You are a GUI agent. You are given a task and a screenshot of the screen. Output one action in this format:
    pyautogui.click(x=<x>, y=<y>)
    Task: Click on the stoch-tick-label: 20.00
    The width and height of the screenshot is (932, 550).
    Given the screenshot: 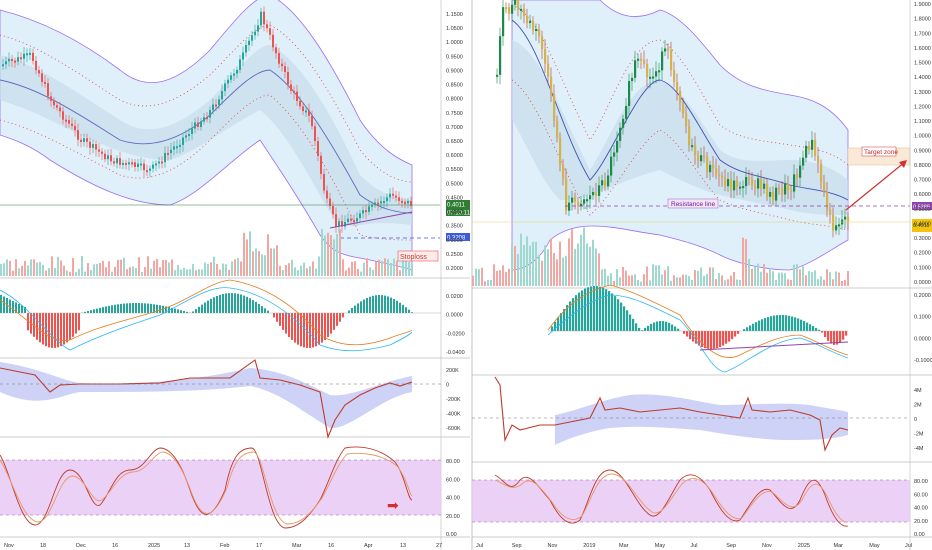 What is the action you would take?
    pyautogui.click(x=921, y=522)
    